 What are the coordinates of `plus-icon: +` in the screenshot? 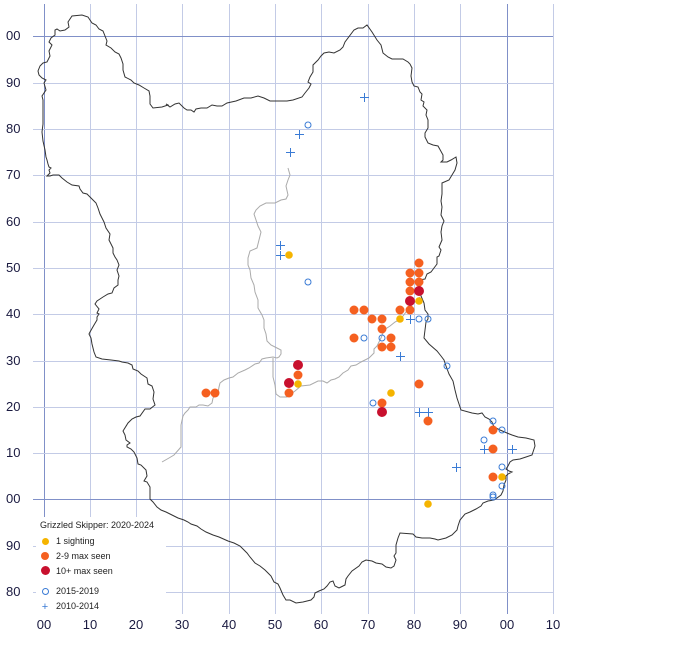 It's located at (45, 606).